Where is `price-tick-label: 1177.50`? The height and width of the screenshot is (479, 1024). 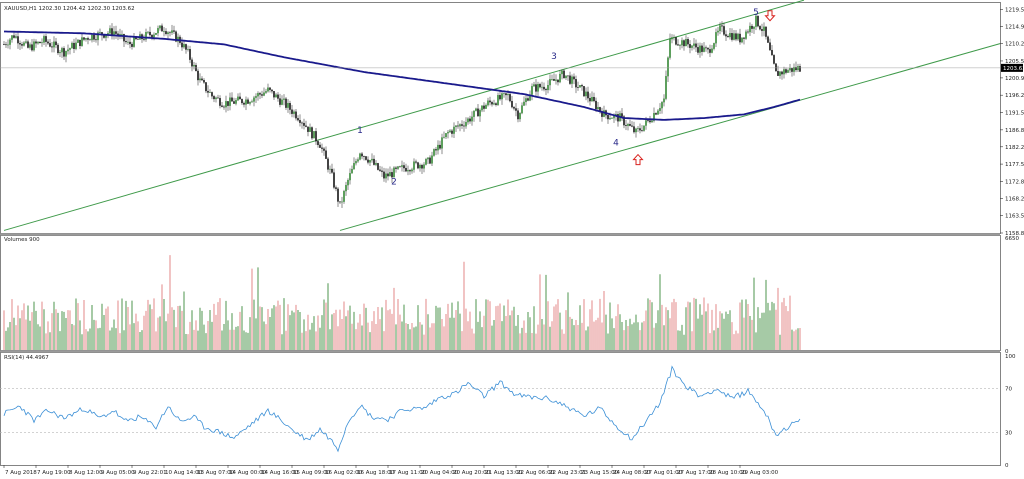 price-tick-label: 1177.50 is located at coordinates (1014, 165).